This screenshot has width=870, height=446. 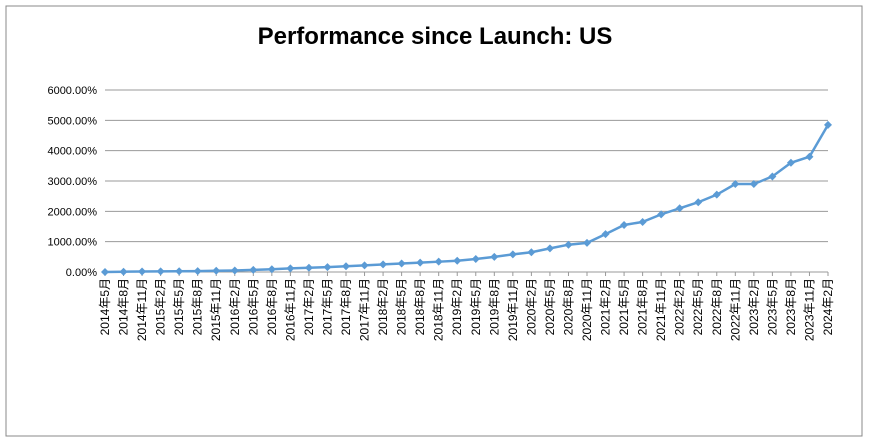 What do you see at coordinates (402, 306) in the screenshot?
I see `x-tick-label: 2018年5月` at bounding box center [402, 306].